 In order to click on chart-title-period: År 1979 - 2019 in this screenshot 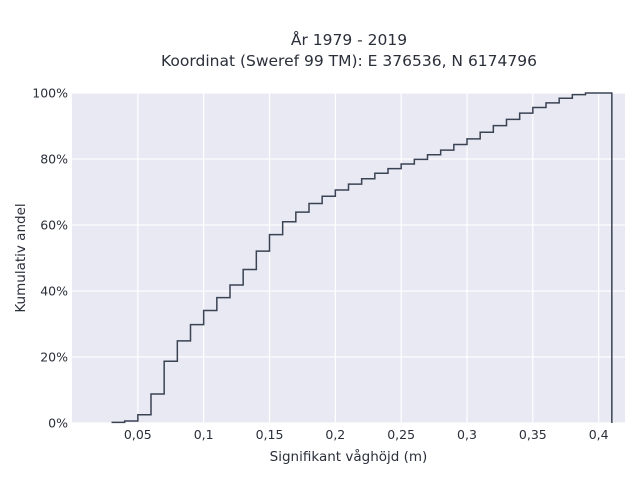, I will do `click(349, 39)`.